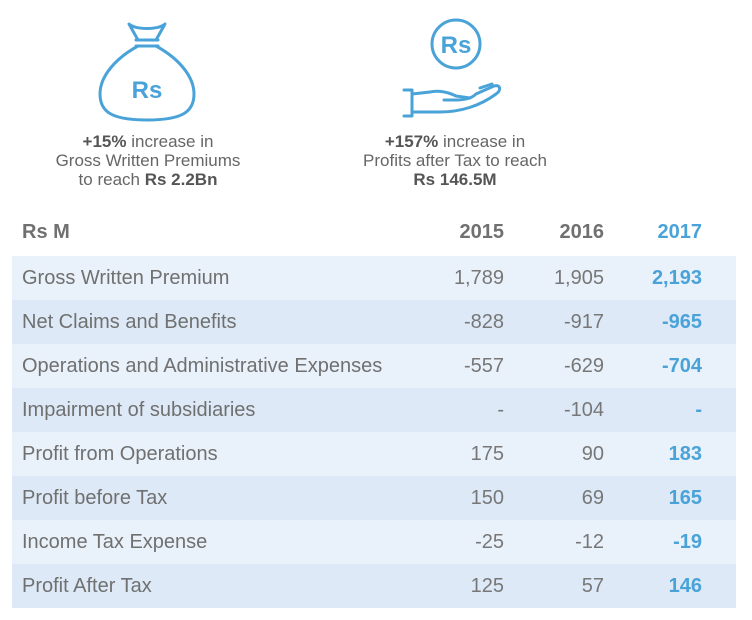  I want to click on pat-line2: Profits after Tax to reach, so click(455, 160).